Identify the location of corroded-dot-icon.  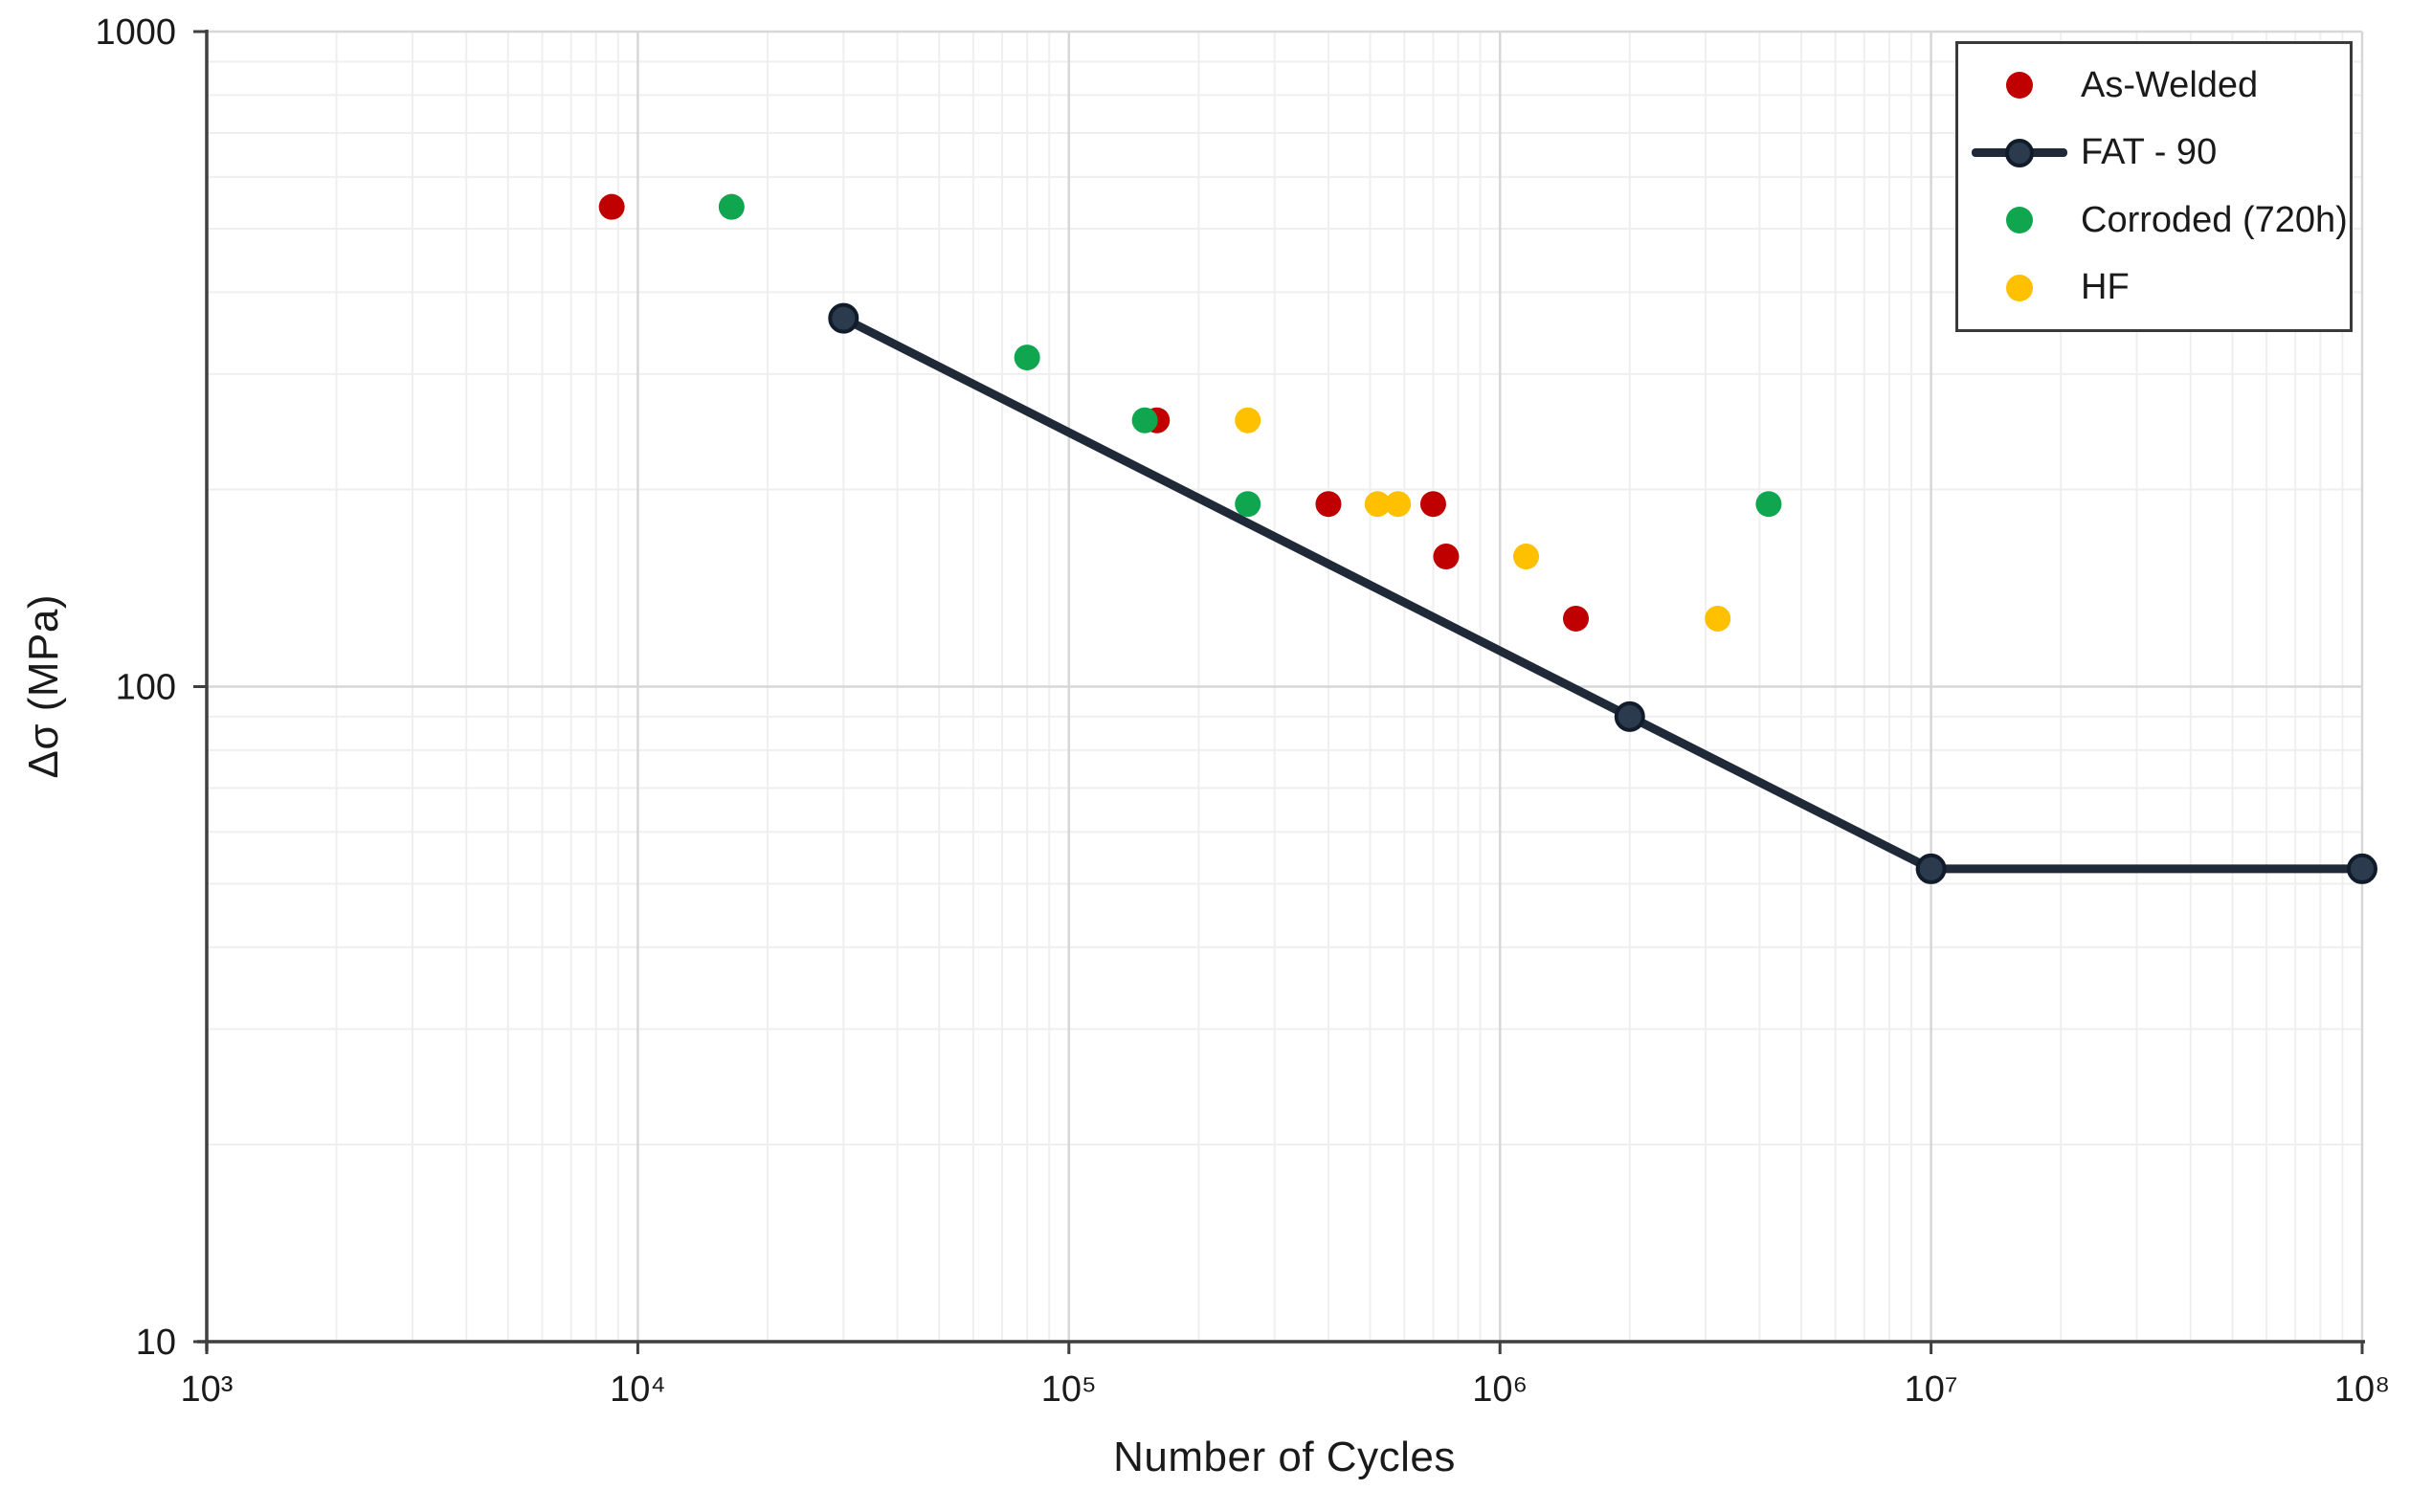
(2020, 220).